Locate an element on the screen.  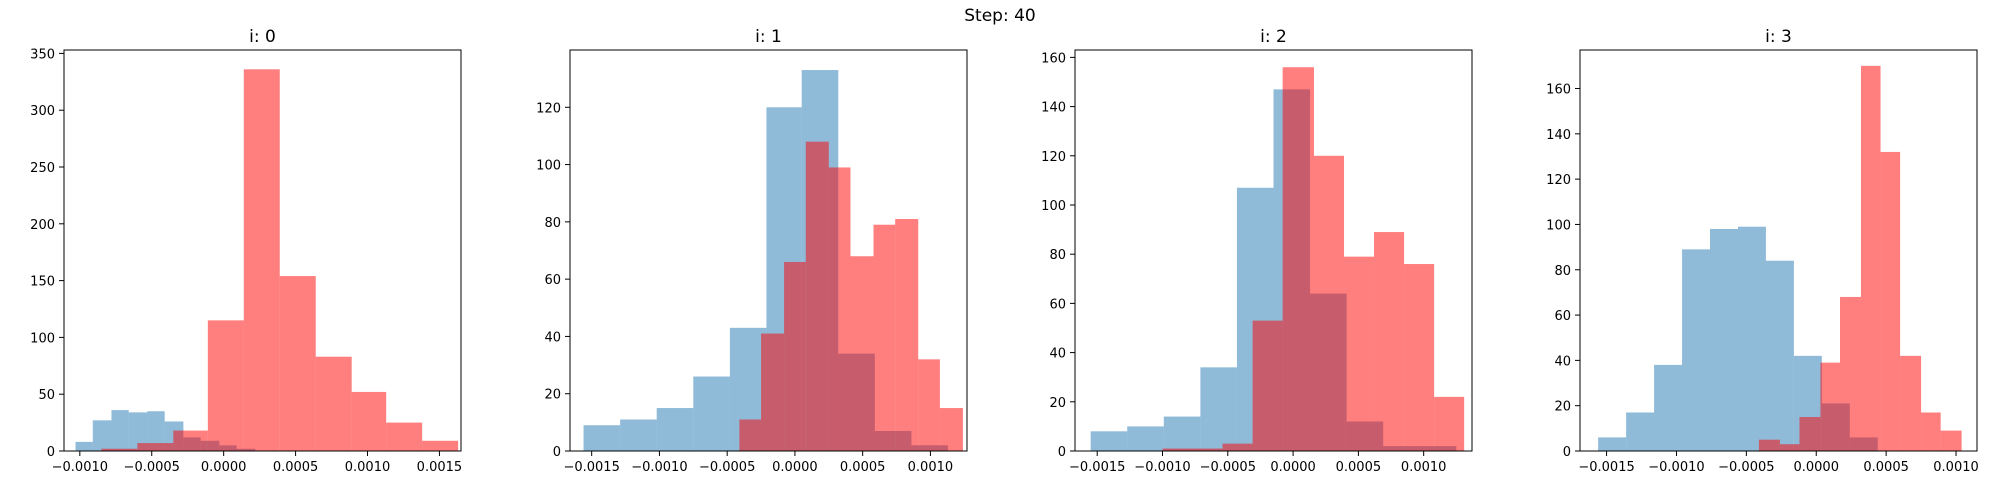
y-tick-label: 350 is located at coordinates (42, 54).